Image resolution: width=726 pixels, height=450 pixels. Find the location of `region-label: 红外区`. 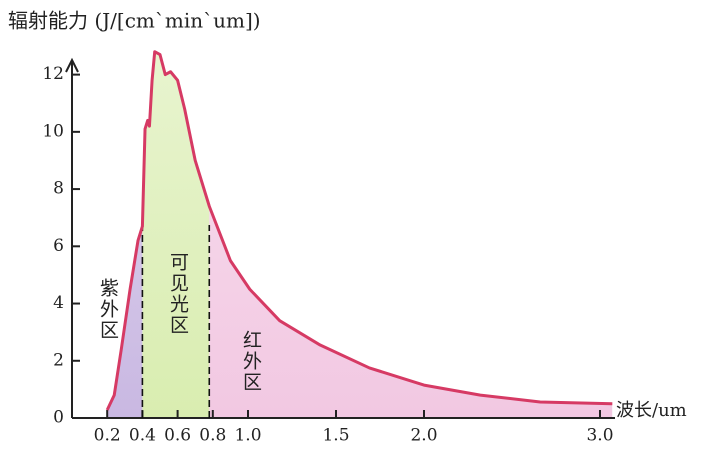

region-label: 红外区 is located at coordinates (251, 361).